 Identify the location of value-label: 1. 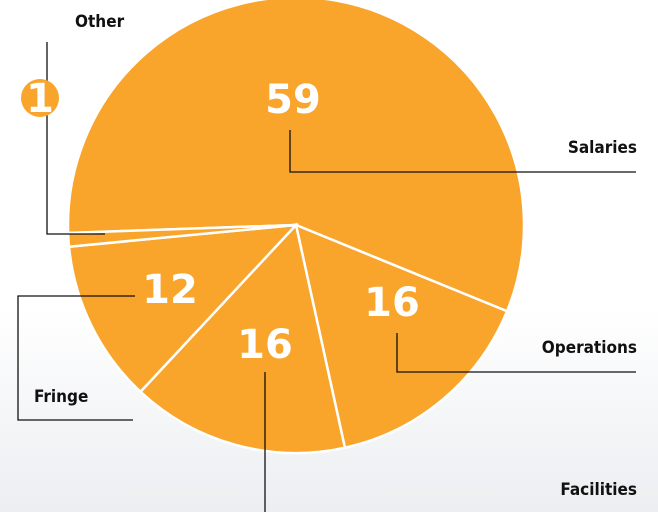
(40, 99).